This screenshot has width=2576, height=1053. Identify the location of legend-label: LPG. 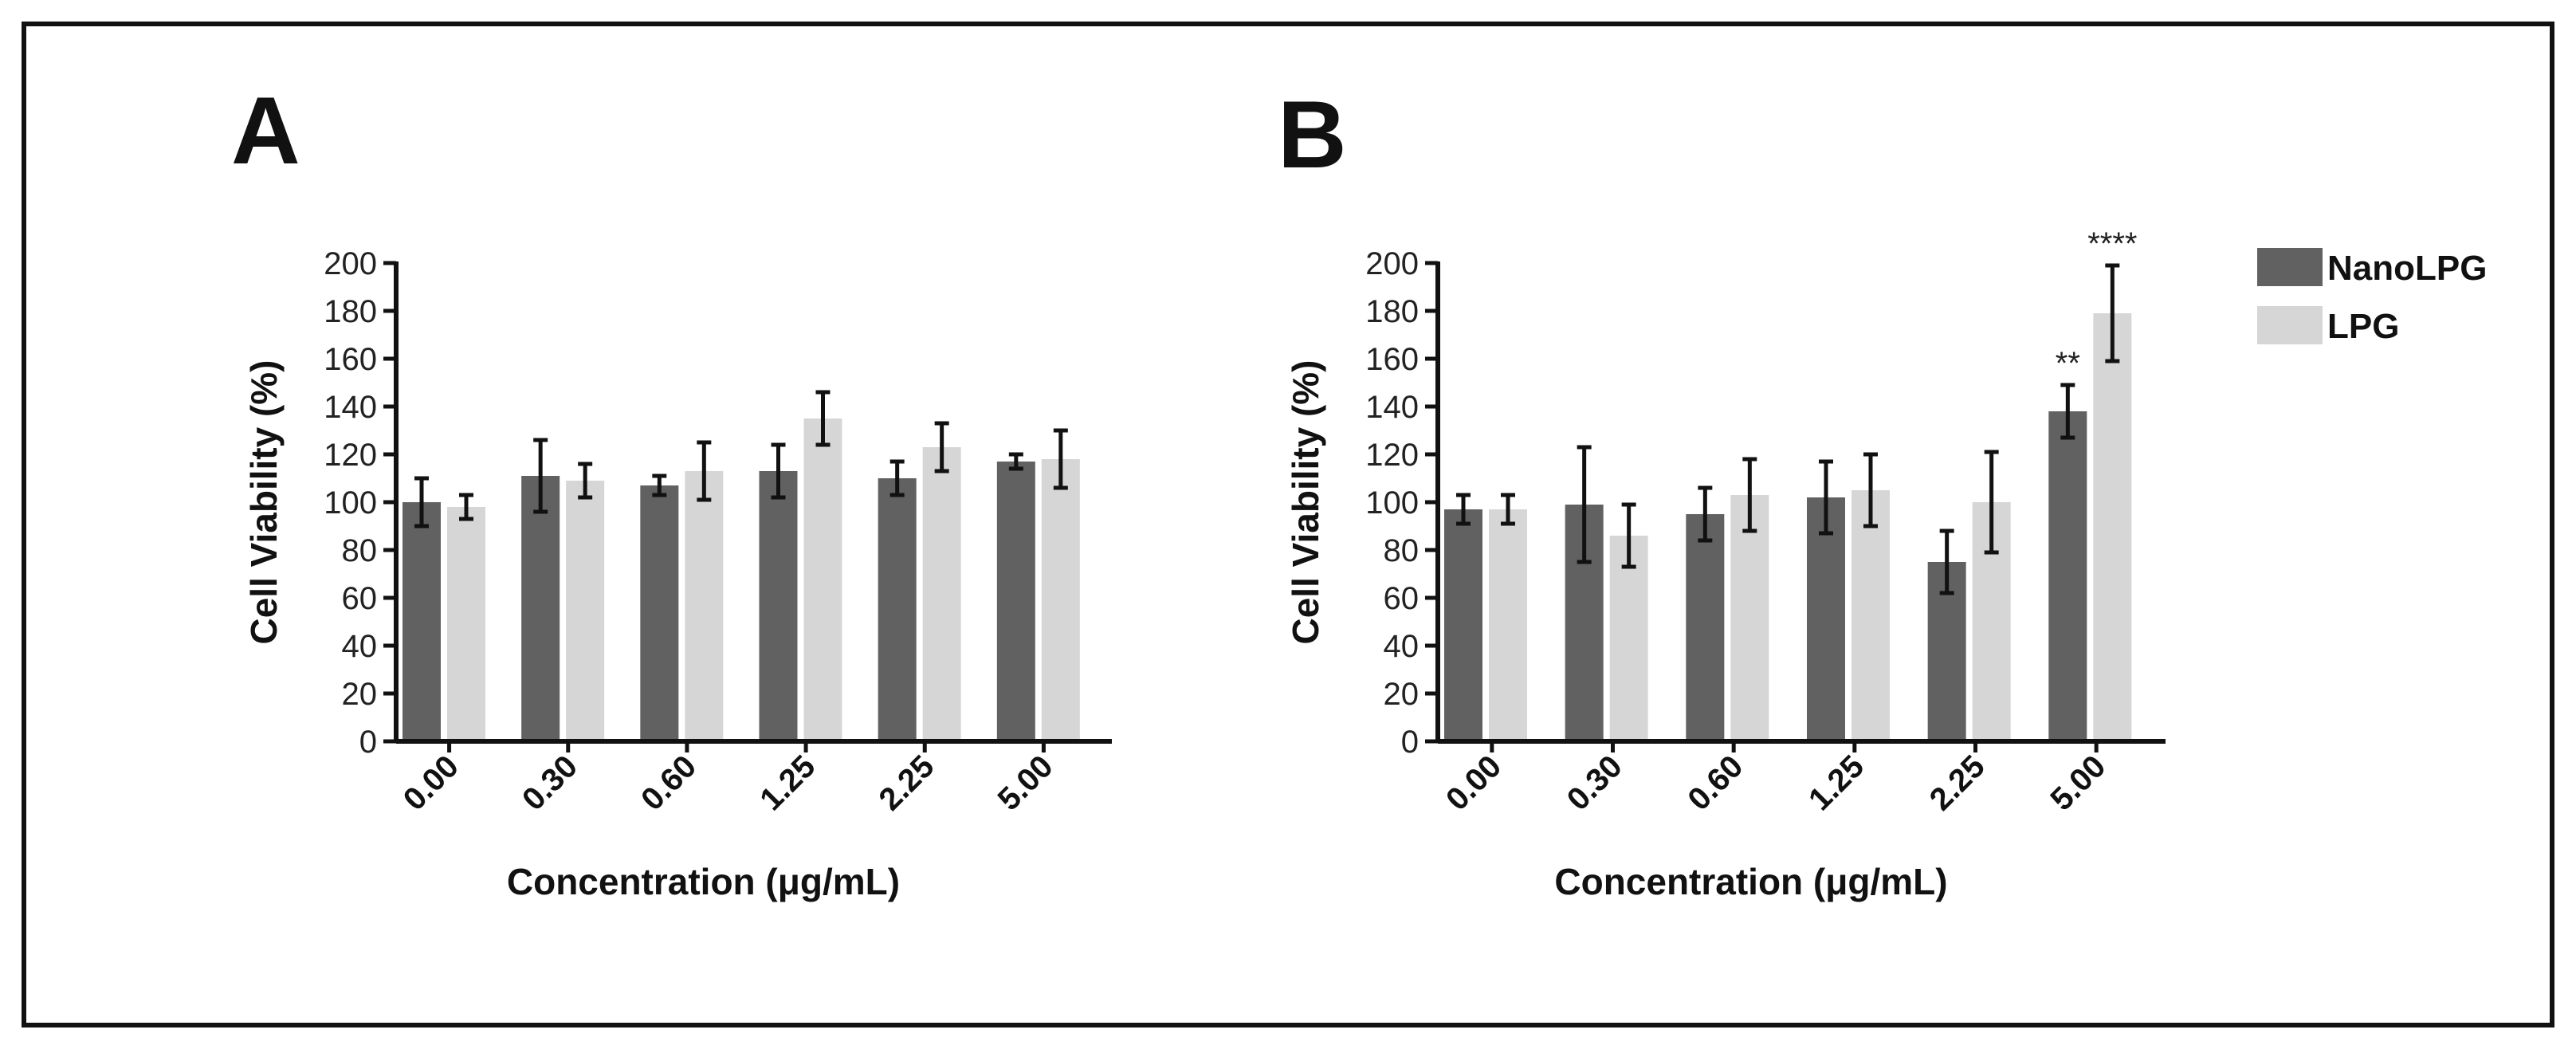
(2363, 326).